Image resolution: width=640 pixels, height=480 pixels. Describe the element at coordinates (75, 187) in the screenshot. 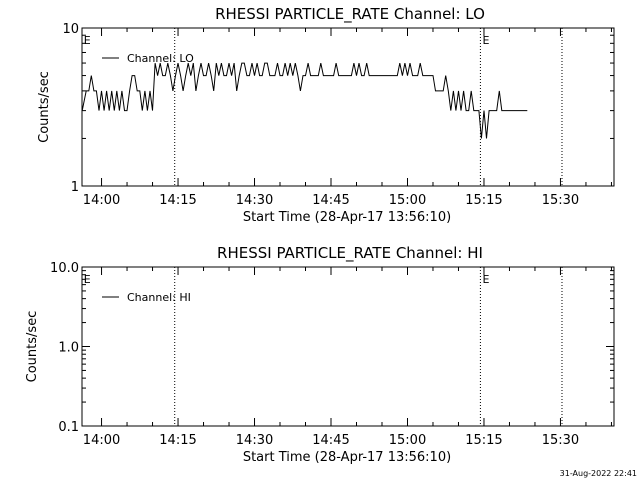

I see `y-tick-label: 1` at that location.